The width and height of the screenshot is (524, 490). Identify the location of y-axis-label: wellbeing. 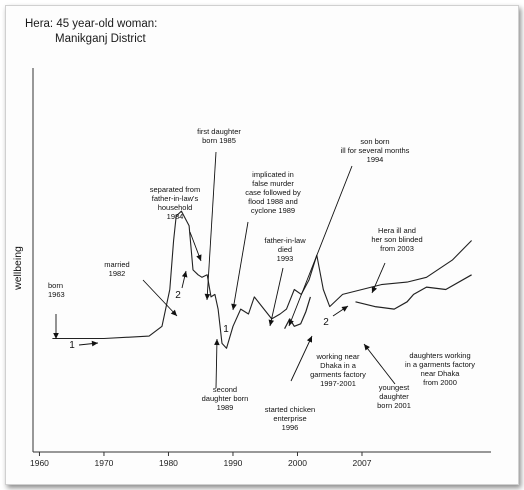
(18, 268).